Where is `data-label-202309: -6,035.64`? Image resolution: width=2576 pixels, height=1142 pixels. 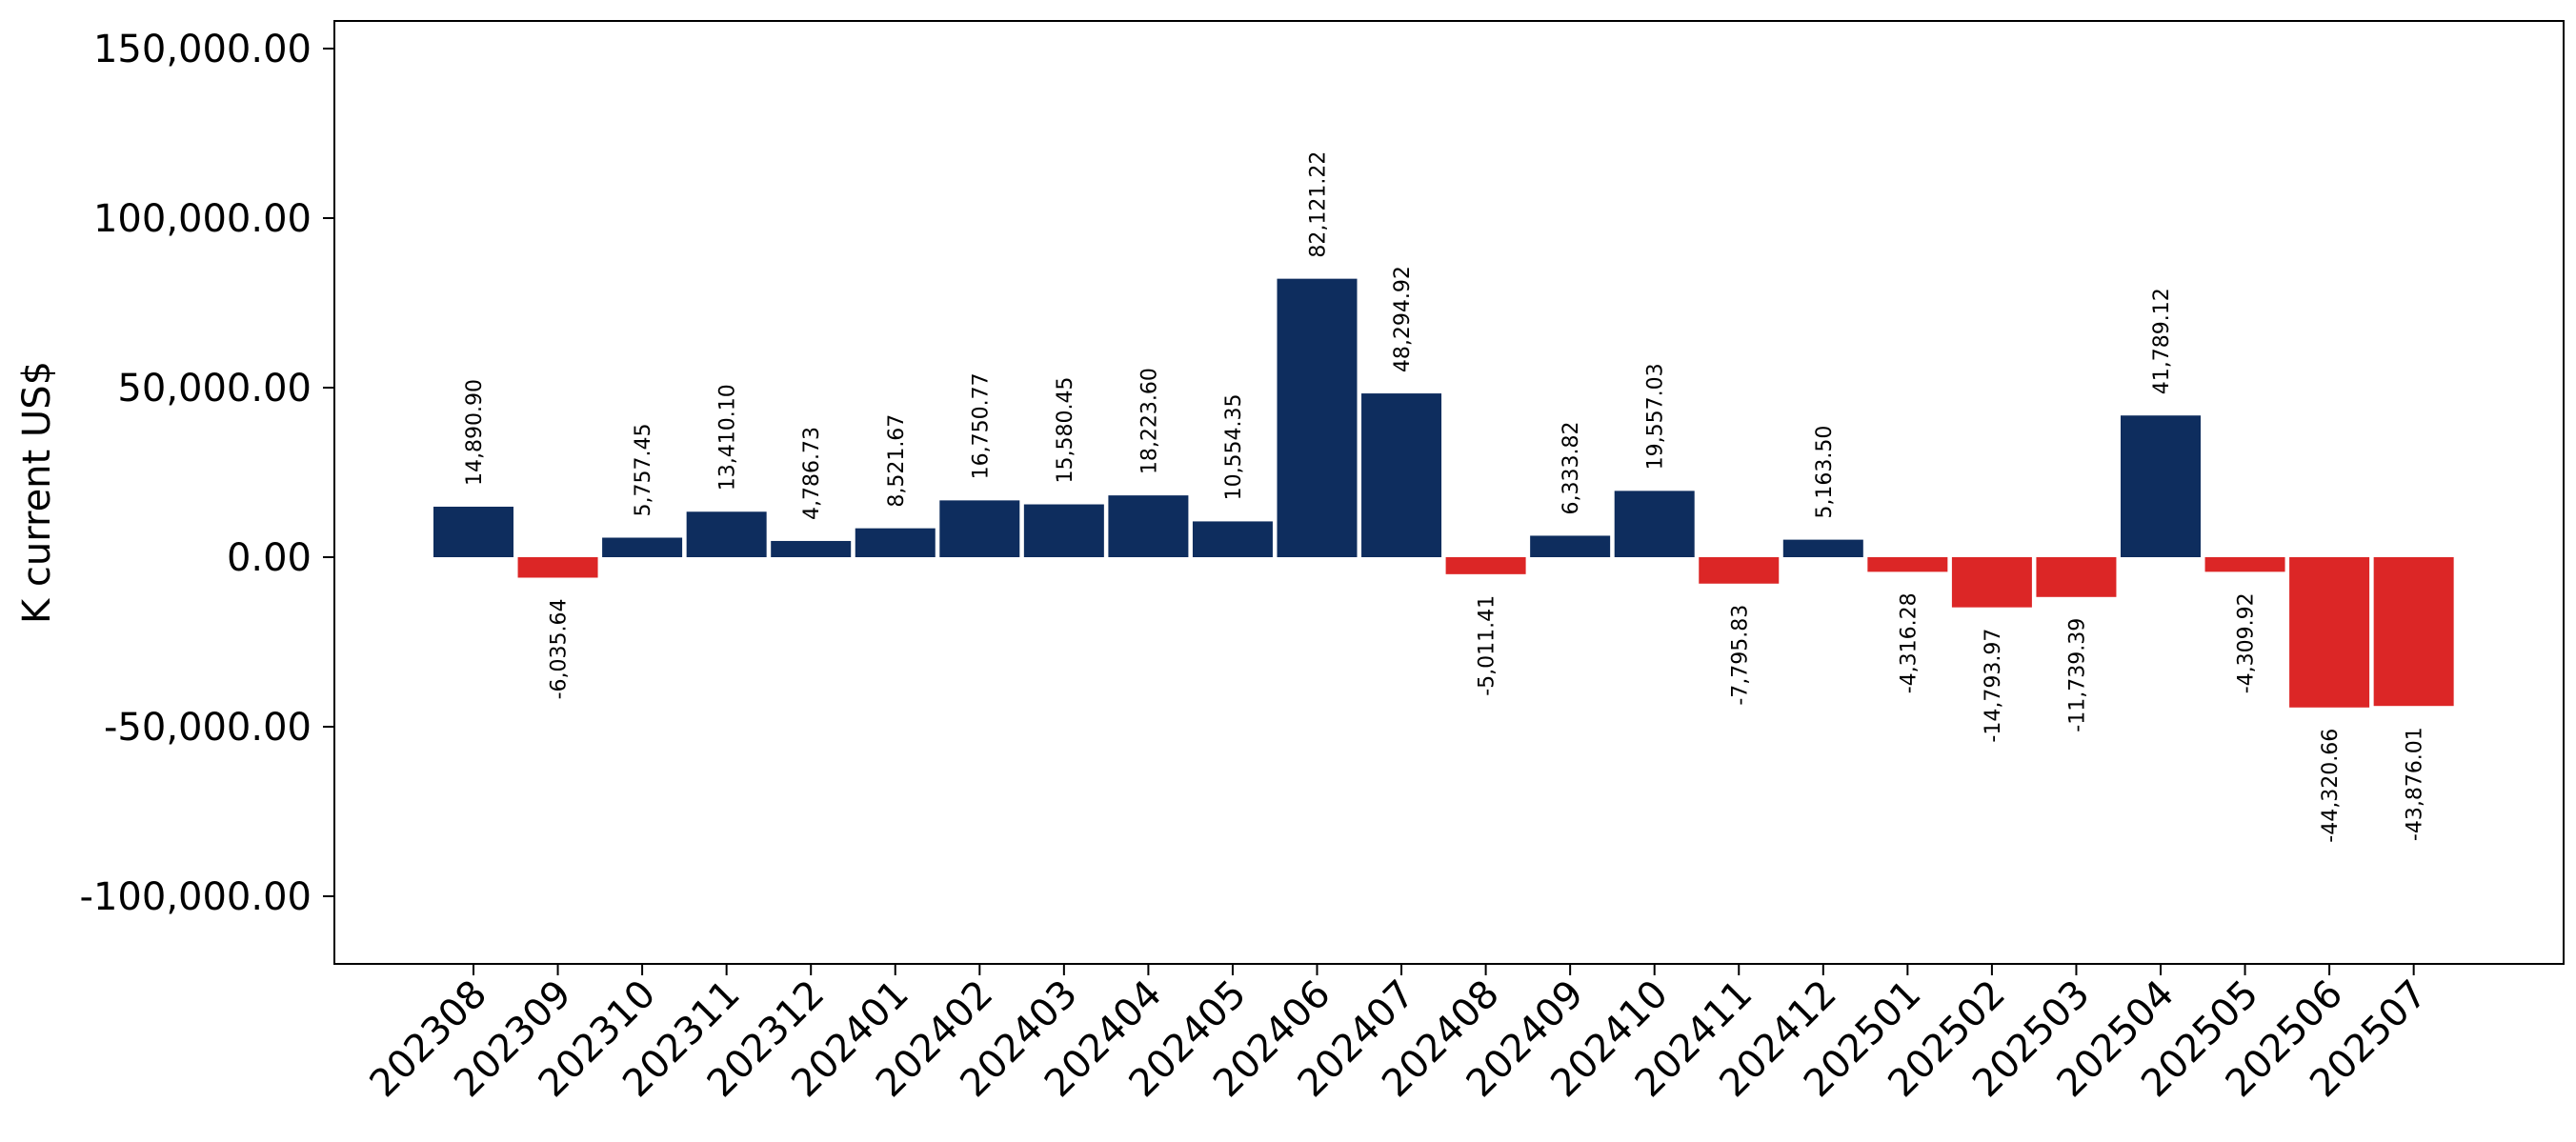 data-label-202309: -6,035.64 is located at coordinates (560, 648).